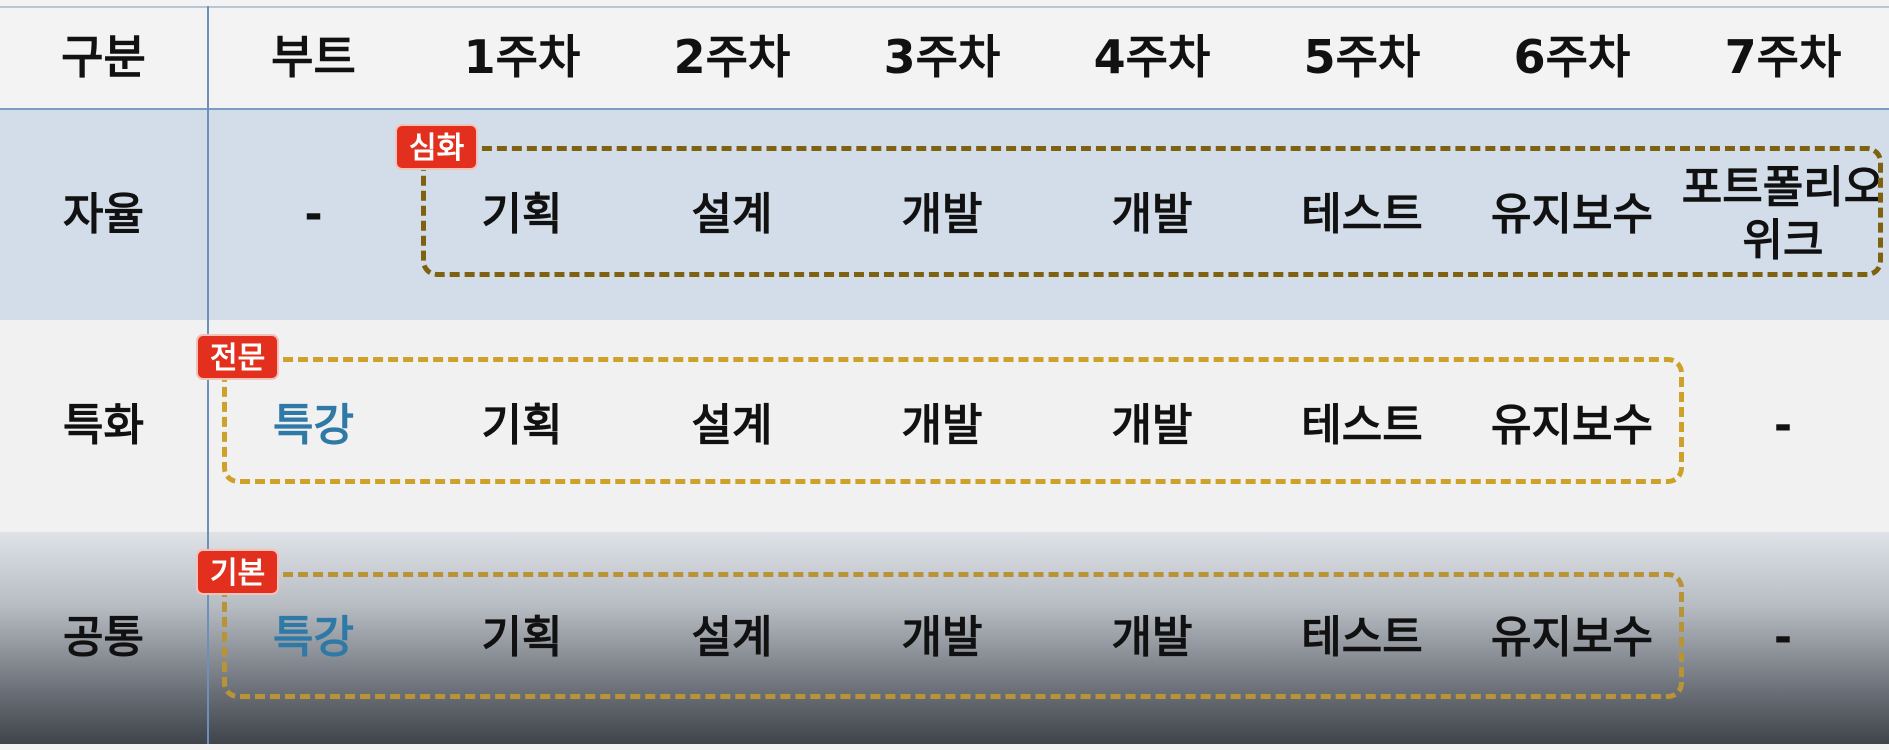  What do you see at coordinates (1783, 57) in the screenshot?
I see `header-week-7: 7주차` at bounding box center [1783, 57].